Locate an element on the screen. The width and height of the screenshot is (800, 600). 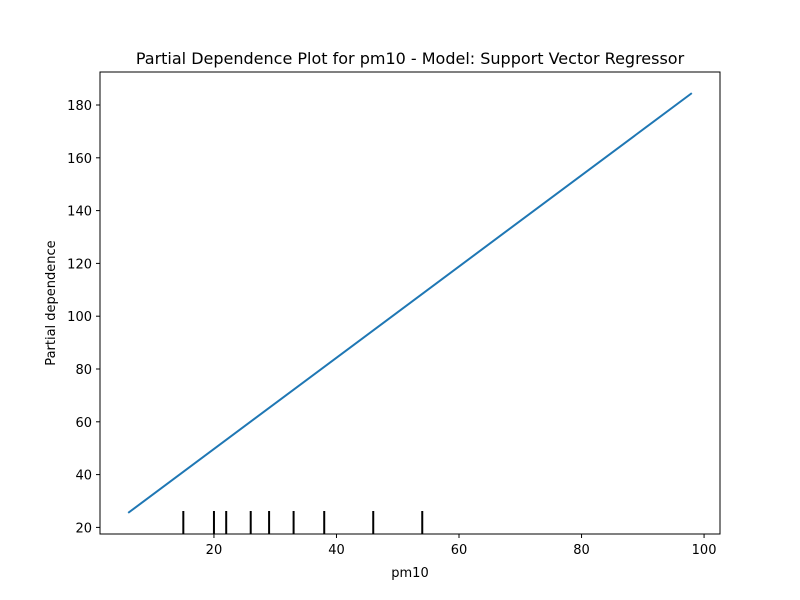
y-axis-label: Partial dependence is located at coordinates (51, 302).